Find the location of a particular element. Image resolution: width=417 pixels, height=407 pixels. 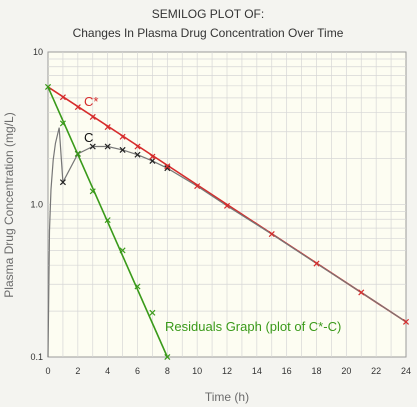

residuals-annotation: Residuals Graph (plot of C*-C) is located at coordinates (253, 326).